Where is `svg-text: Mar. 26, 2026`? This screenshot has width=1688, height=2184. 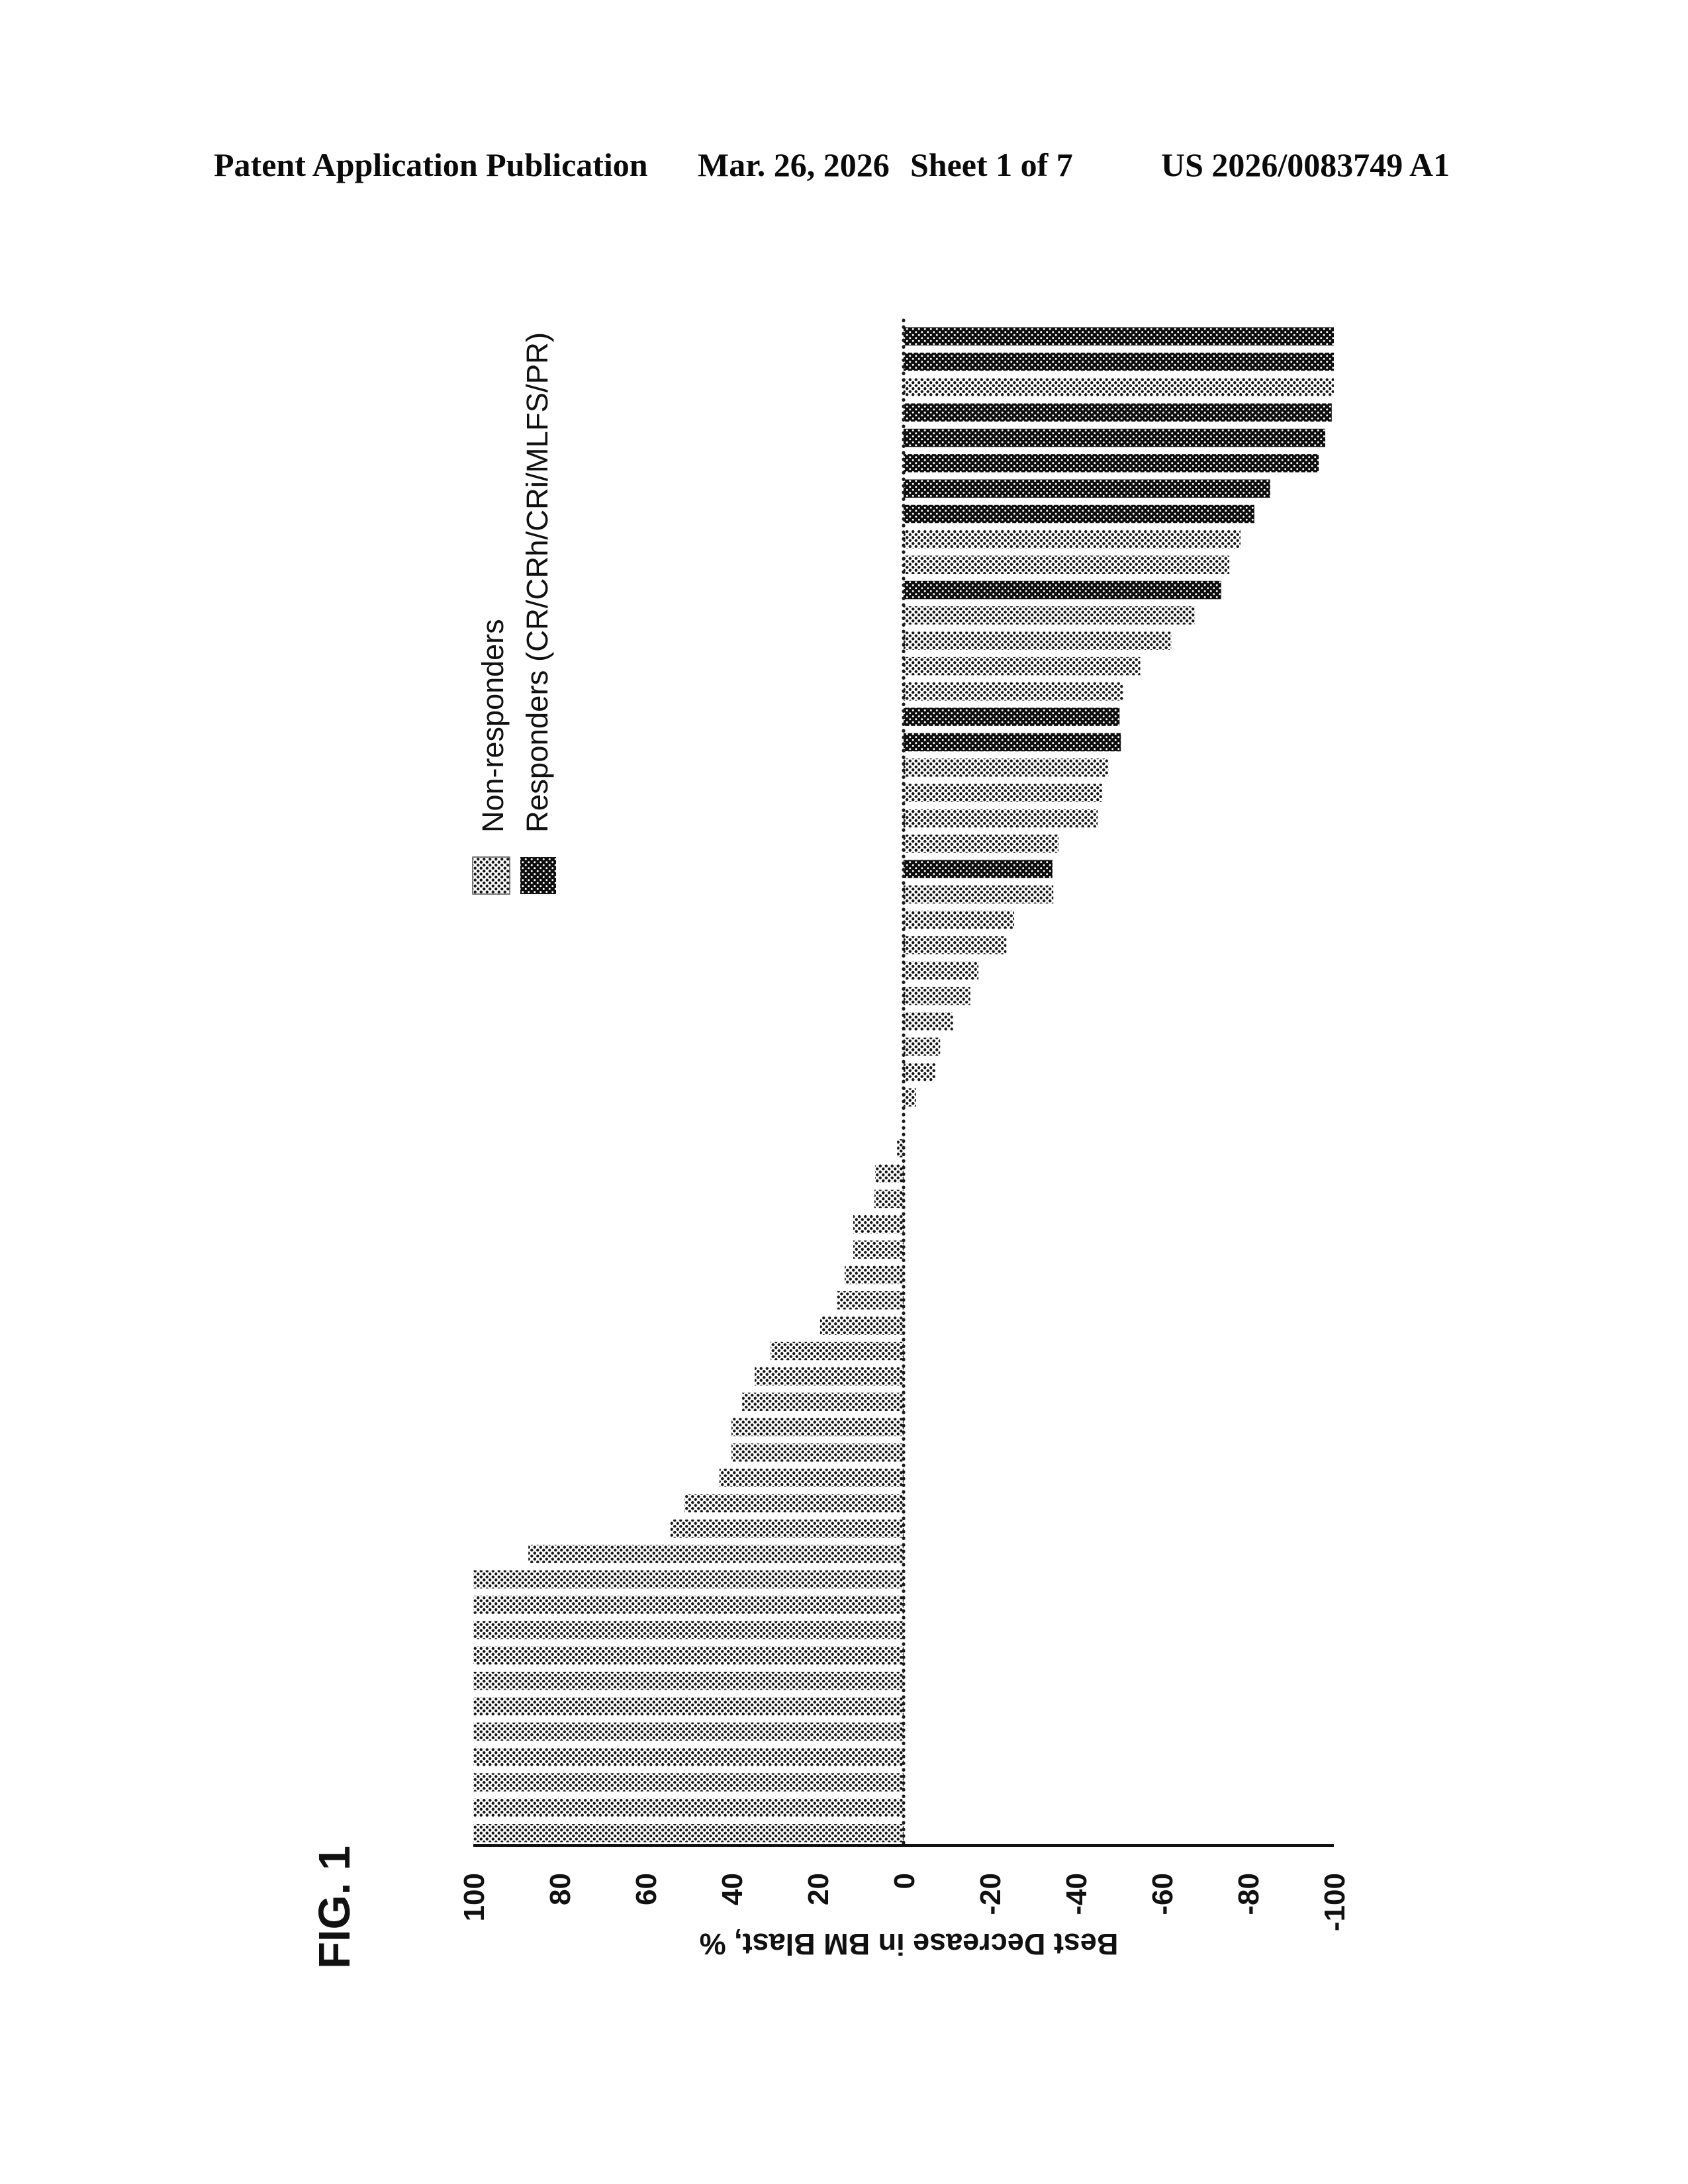
svg-text: Mar. 26, 2026 is located at coordinates (794, 164).